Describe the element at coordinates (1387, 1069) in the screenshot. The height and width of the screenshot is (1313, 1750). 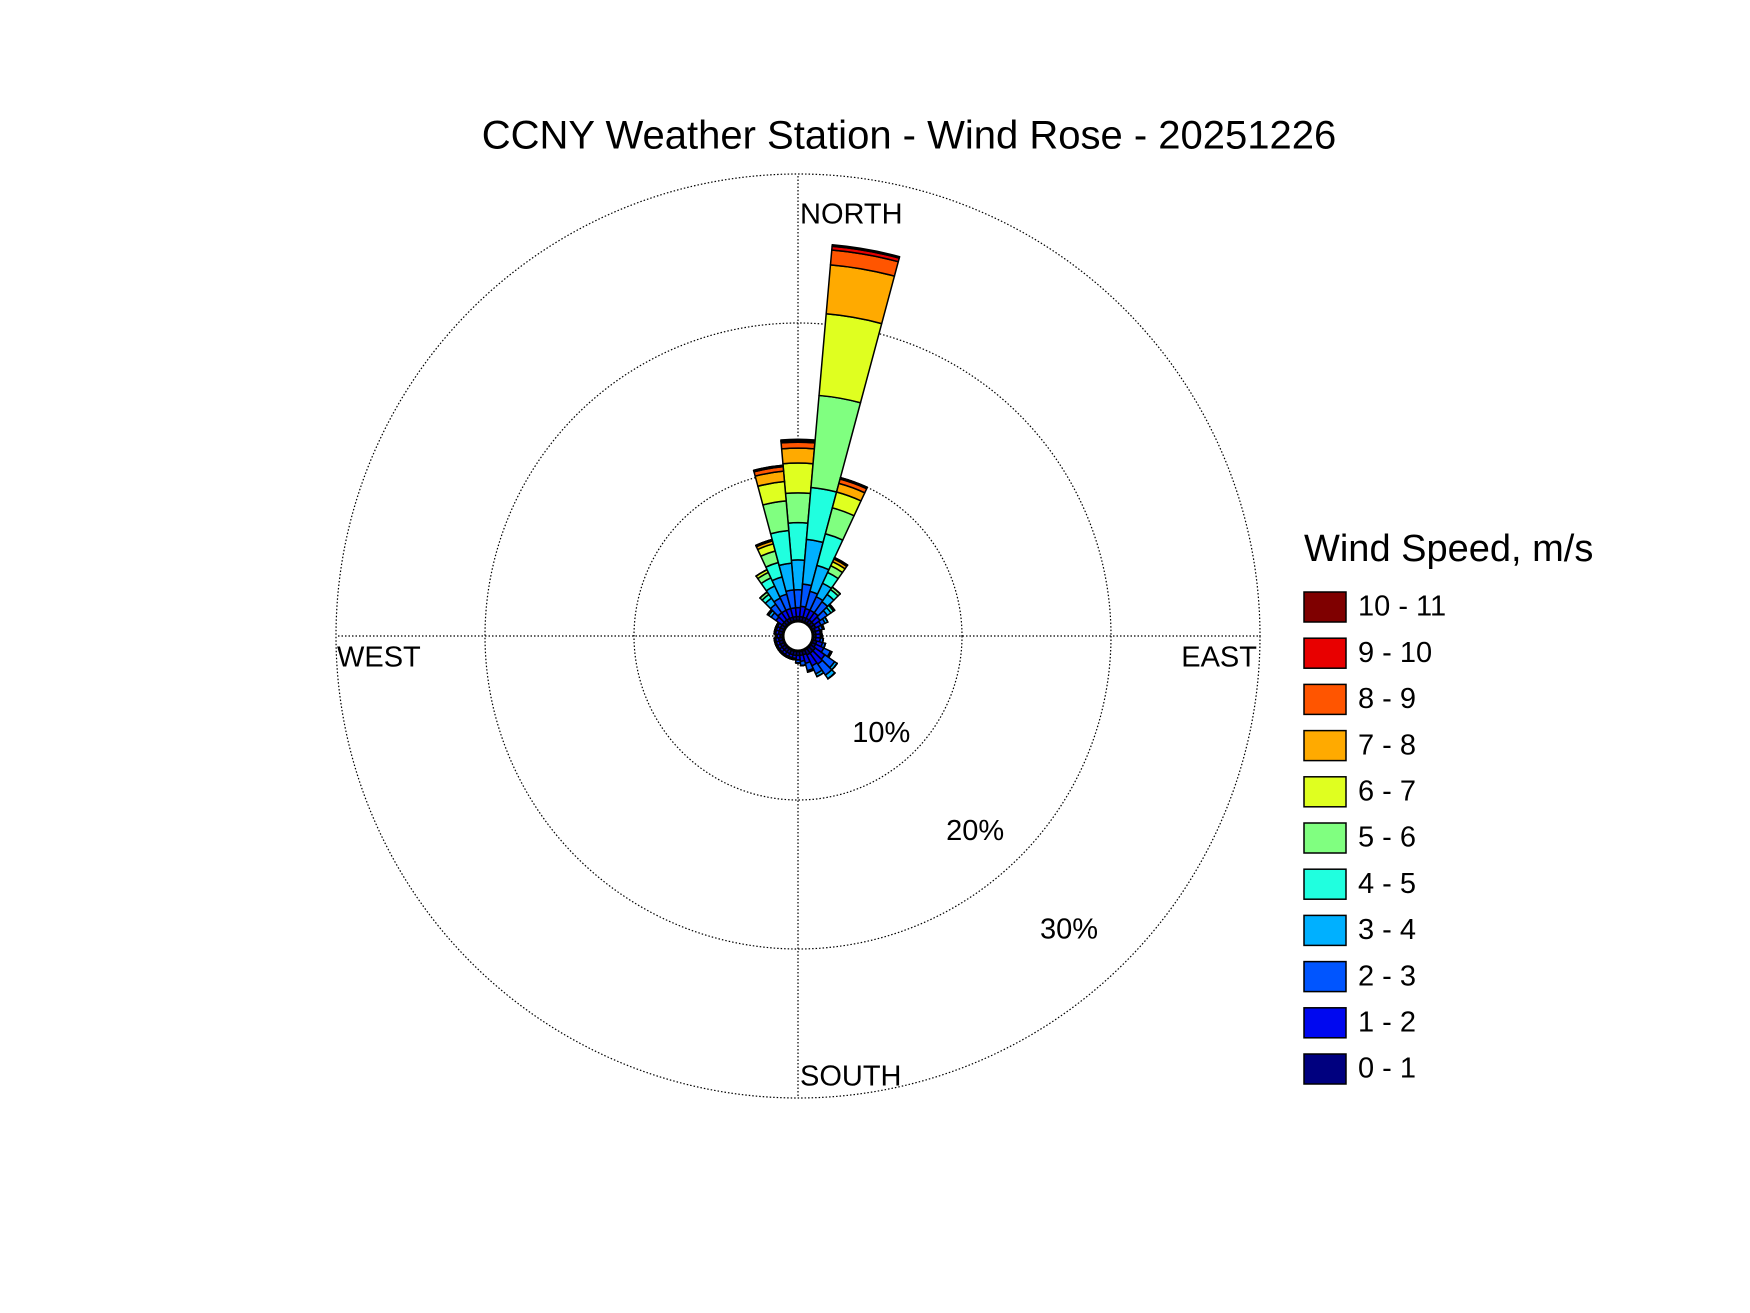
I see `legend-label: 0 - 1` at that location.